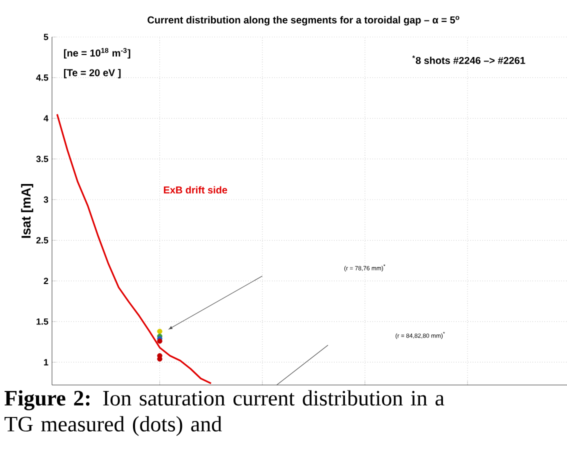 Image resolution: width=567 pixels, height=466 pixels. I want to click on y-tick-label: 3.5, so click(42, 159).